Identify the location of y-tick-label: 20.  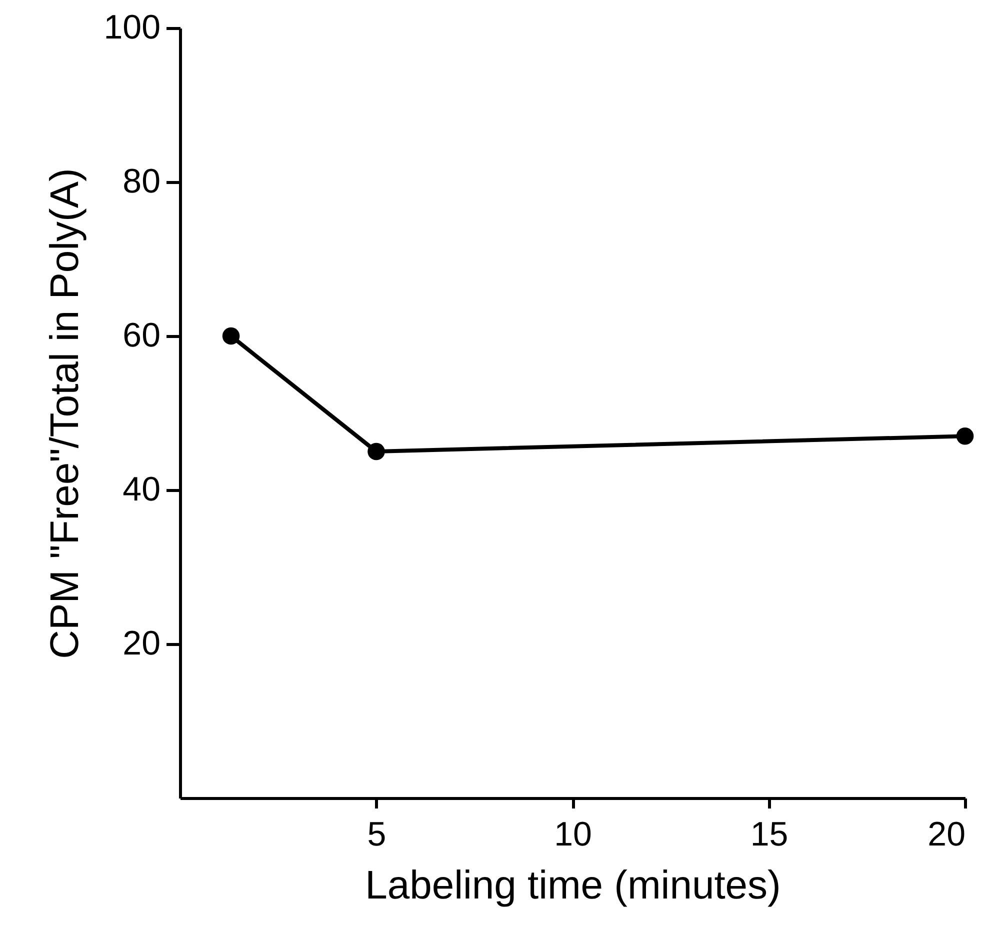
(141, 643).